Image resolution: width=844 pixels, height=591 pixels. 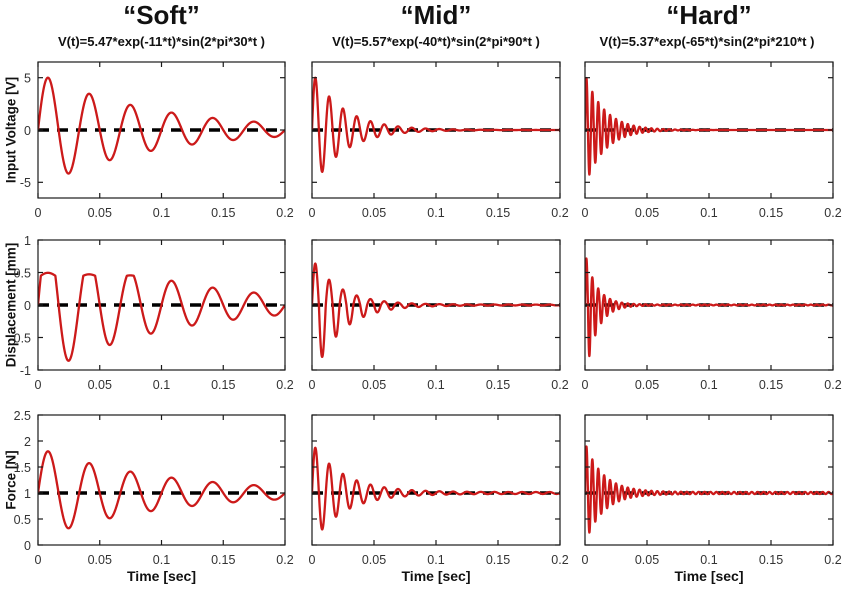 What do you see at coordinates (439, 490) in the screenshot?
I see `subplot-force-mid: 0 0.05 0.1 0.15 0.2` at bounding box center [439, 490].